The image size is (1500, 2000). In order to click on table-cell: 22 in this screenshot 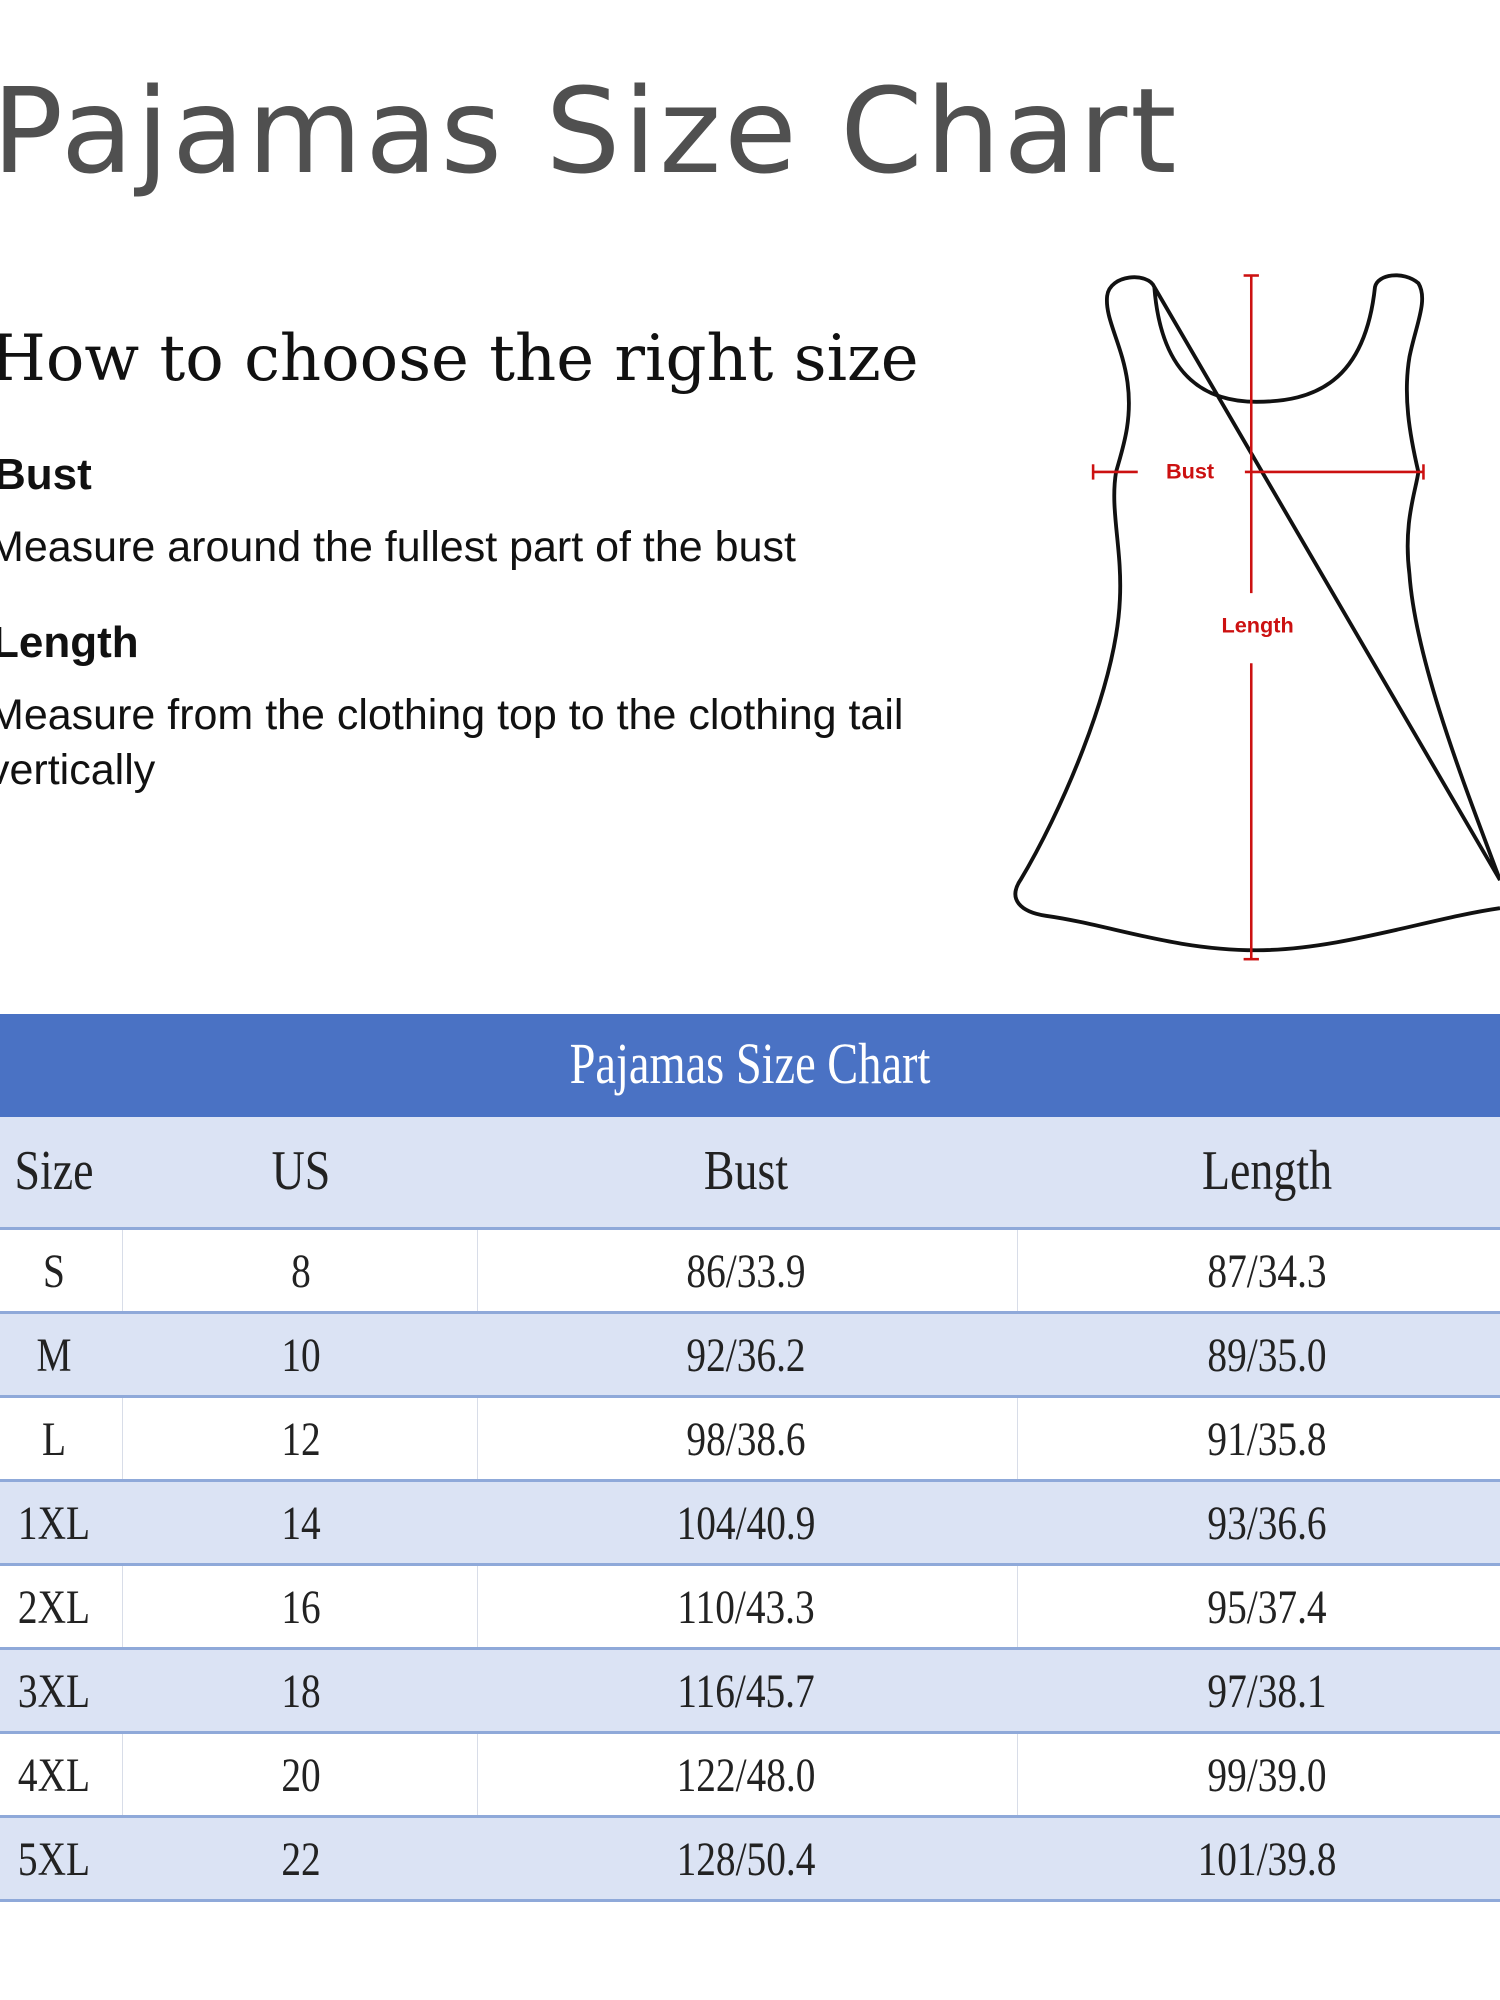, I will do `click(301, 1859)`.